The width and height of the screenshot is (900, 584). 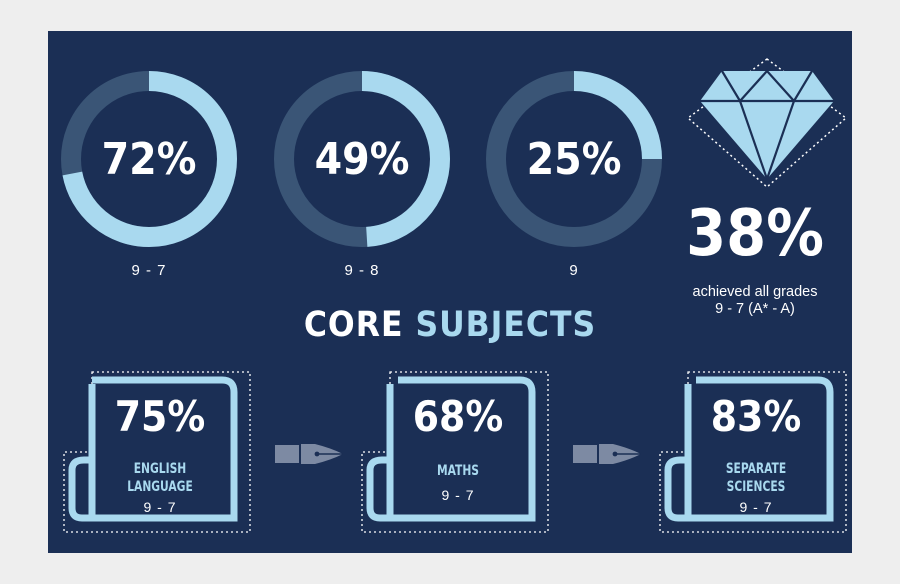 I want to click on subject-card-english: 75% ENGLISH LANGUAGE 9 - 7, so click(x=157, y=453).